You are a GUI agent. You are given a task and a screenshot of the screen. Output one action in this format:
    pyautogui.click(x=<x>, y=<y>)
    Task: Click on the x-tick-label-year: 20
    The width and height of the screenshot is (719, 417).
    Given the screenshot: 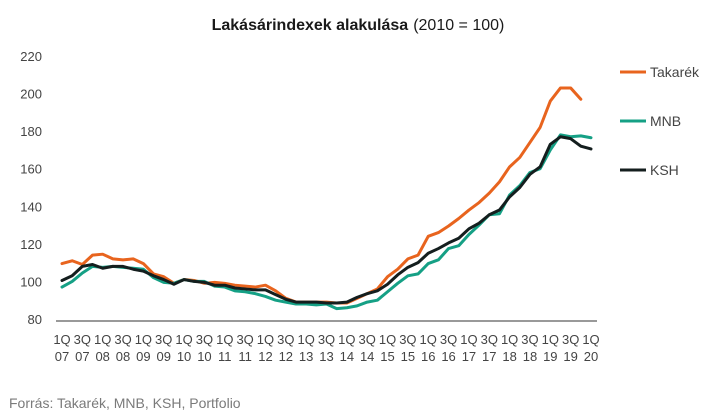 What is the action you would take?
    pyautogui.click(x=591, y=356)
    